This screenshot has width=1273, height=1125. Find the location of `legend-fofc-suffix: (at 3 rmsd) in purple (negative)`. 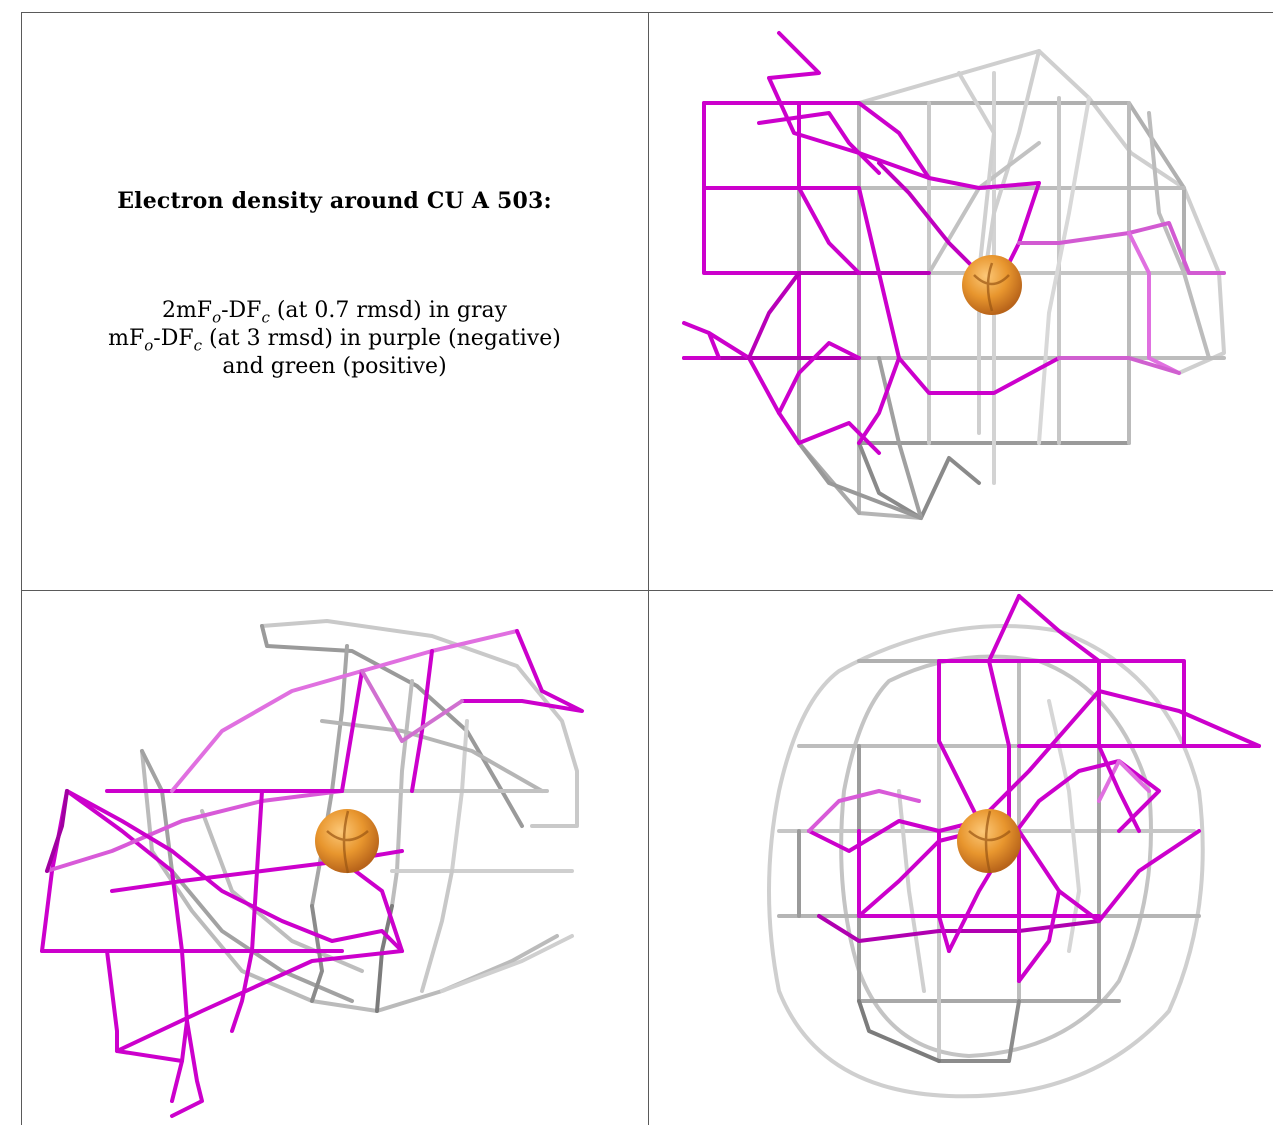

legend-fofc-suffix: (at 3 rmsd) in purple (negative) is located at coordinates (381, 338).